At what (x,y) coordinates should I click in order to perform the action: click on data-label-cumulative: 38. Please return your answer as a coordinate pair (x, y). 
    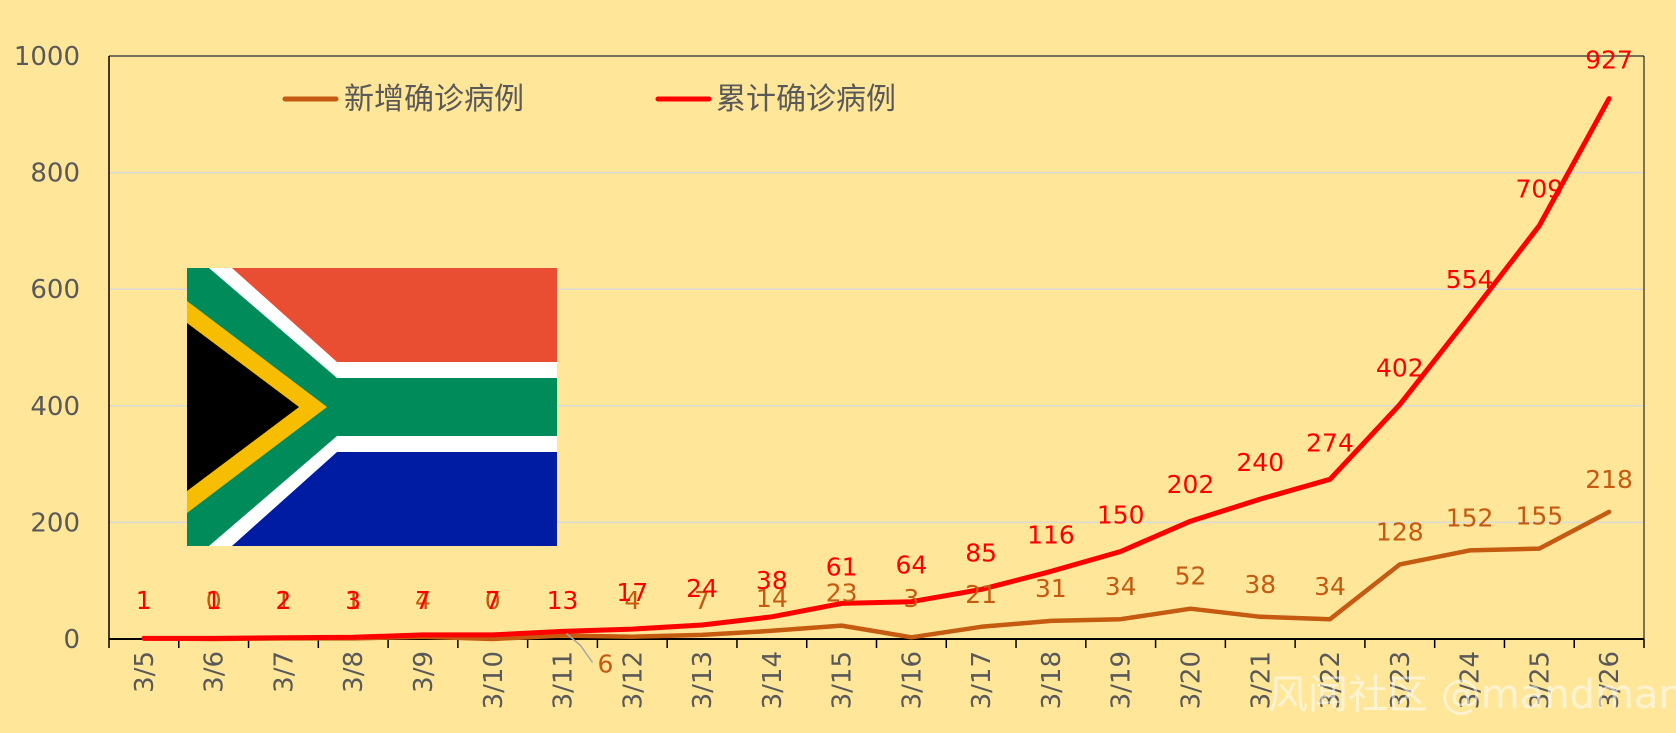
    Looking at the image, I should click on (772, 580).